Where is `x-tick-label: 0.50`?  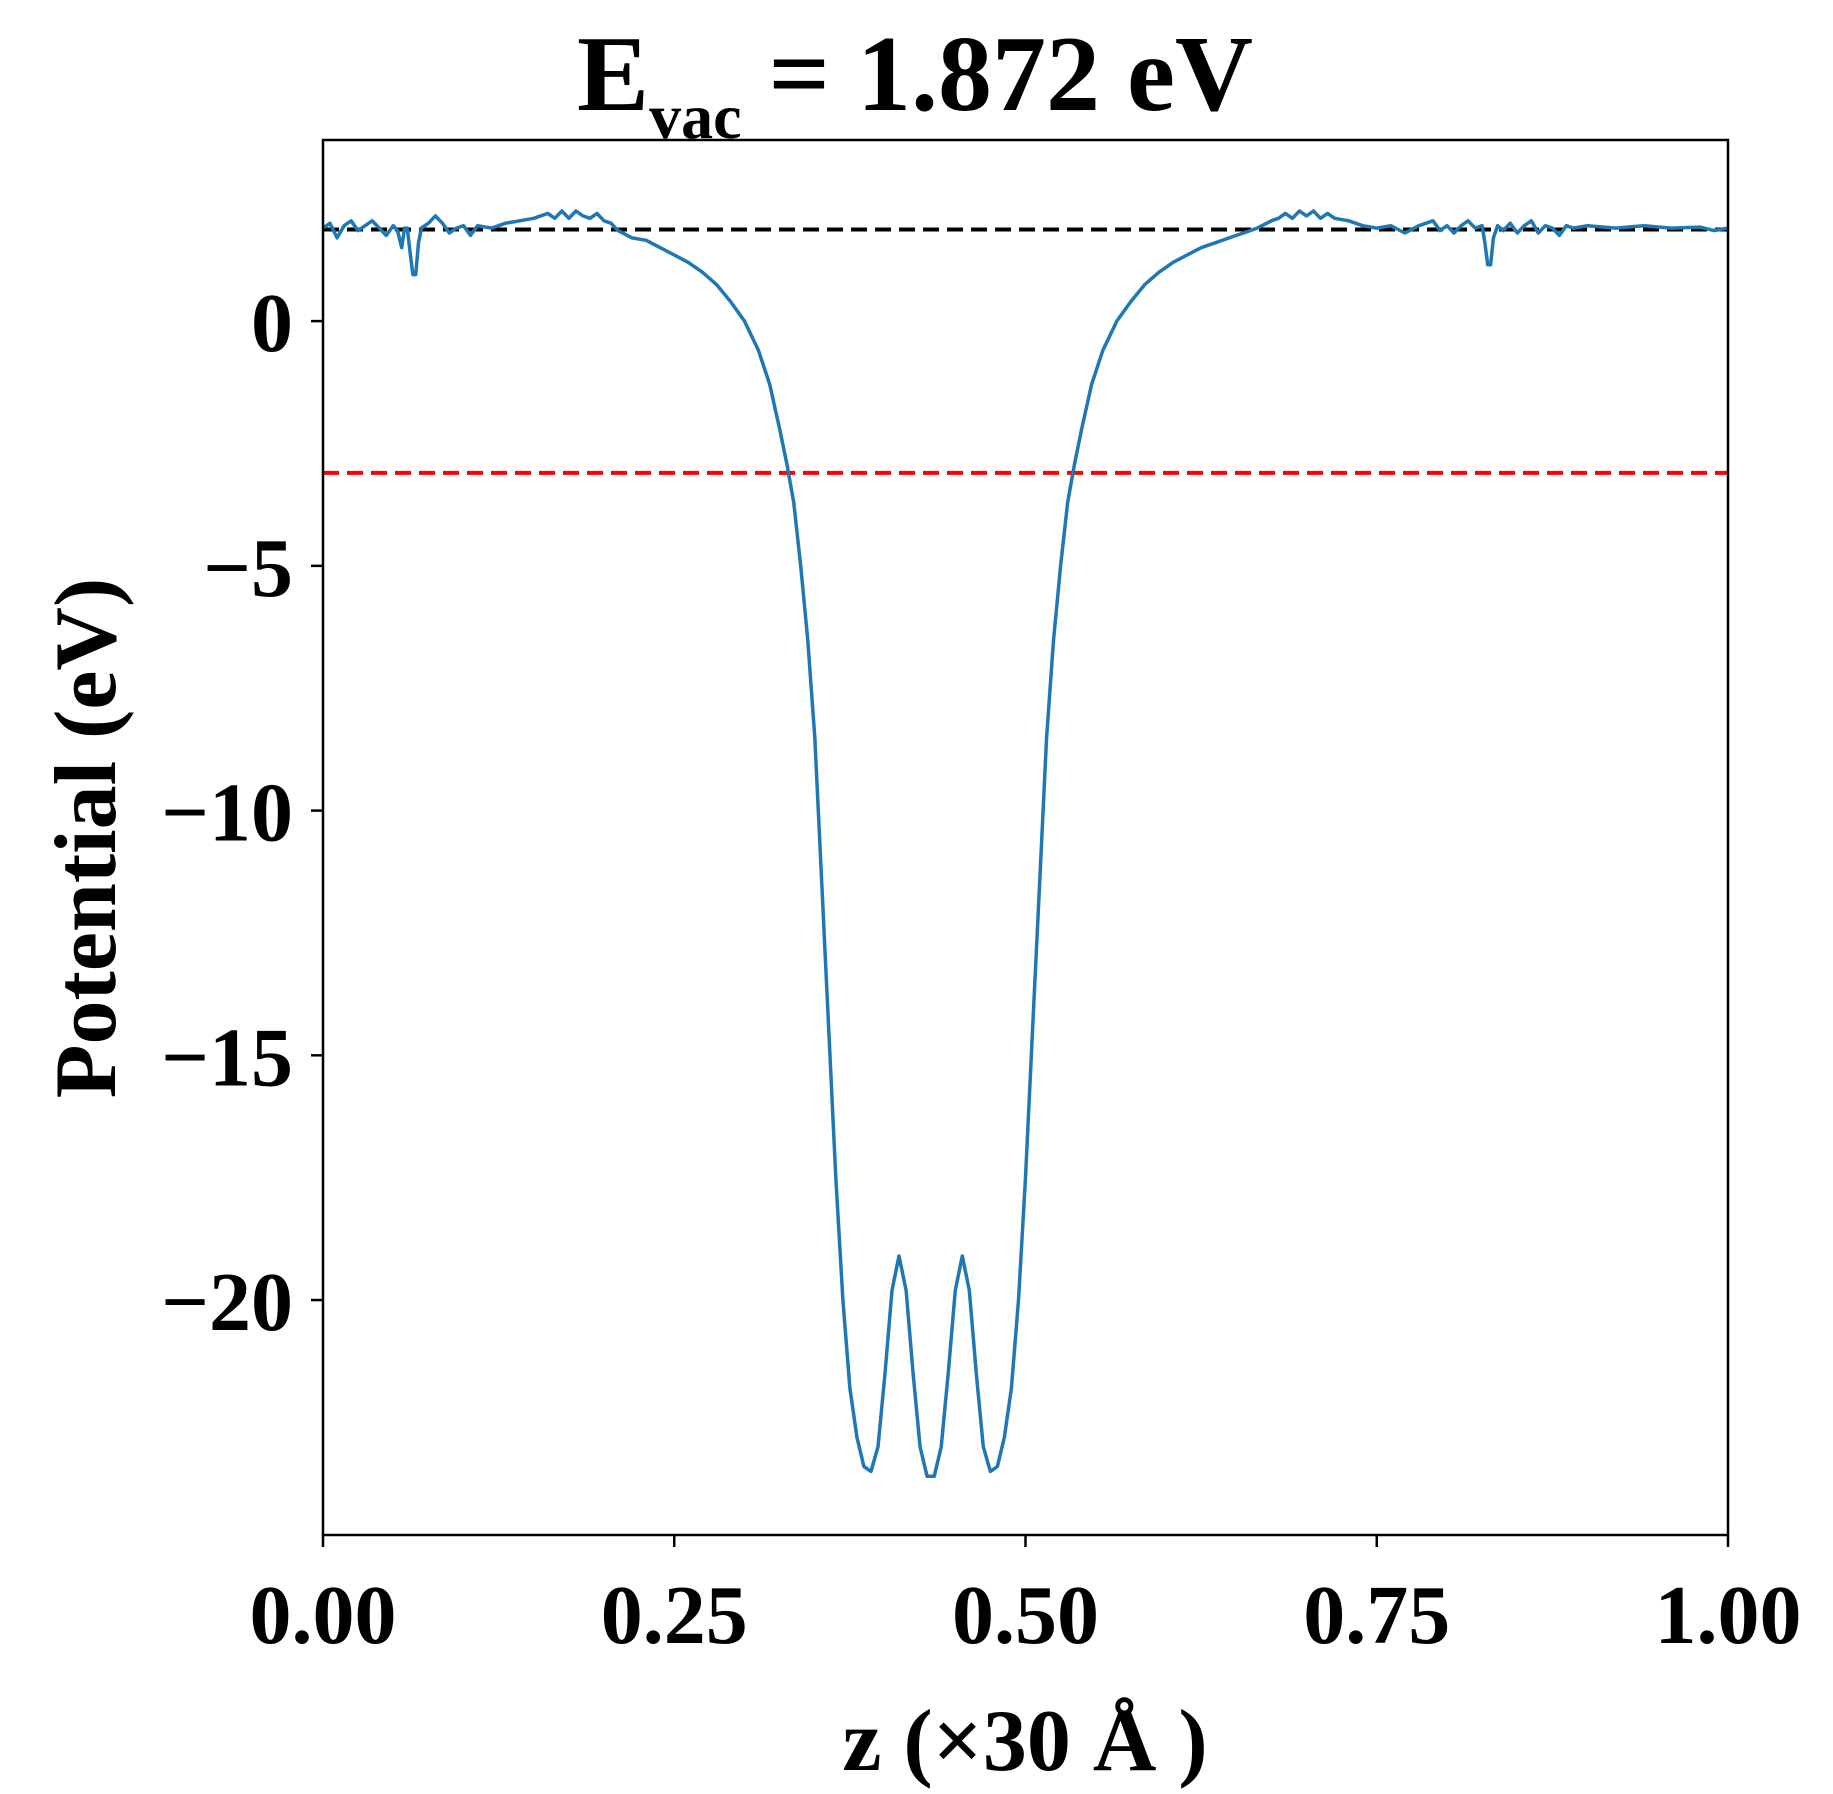 x-tick-label: 0.50 is located at coordinates (1025, 1615).